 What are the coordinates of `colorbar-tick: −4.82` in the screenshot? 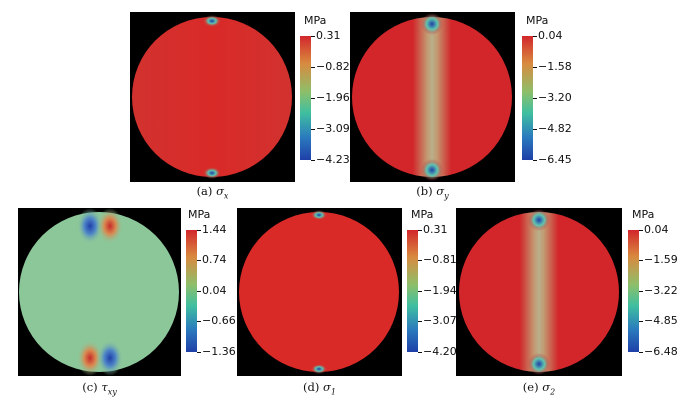 It's located at (552, 128).